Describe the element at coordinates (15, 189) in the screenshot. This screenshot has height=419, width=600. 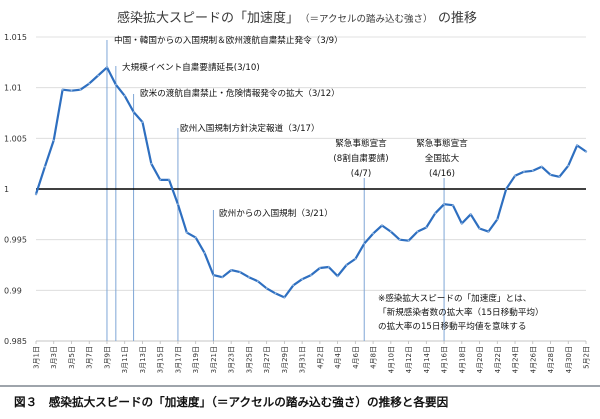
I see `y-axis: 0.985 0.99 0.995 1 1.005 1.01 1.015` at that location.